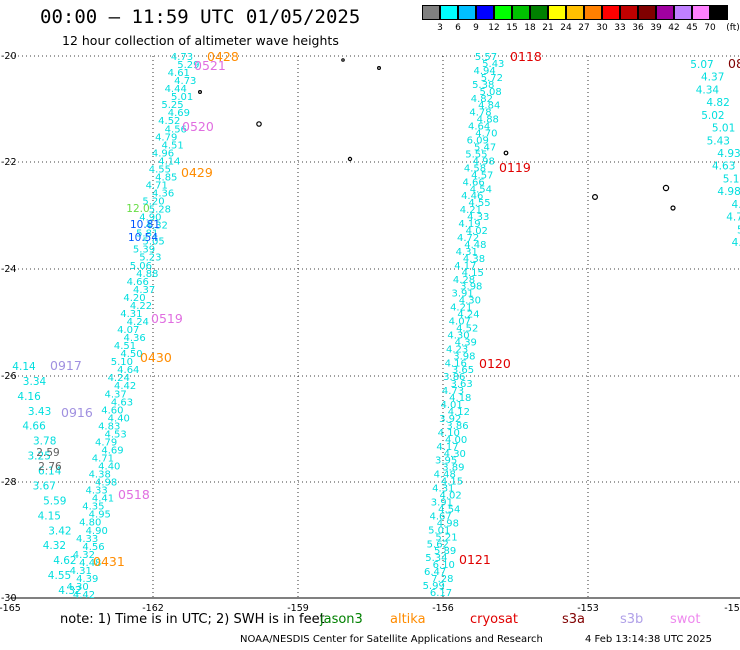 The height and width of the screenshot is (650, 740). I want to click on wave-height-label: 4.73, so click(453, 391).